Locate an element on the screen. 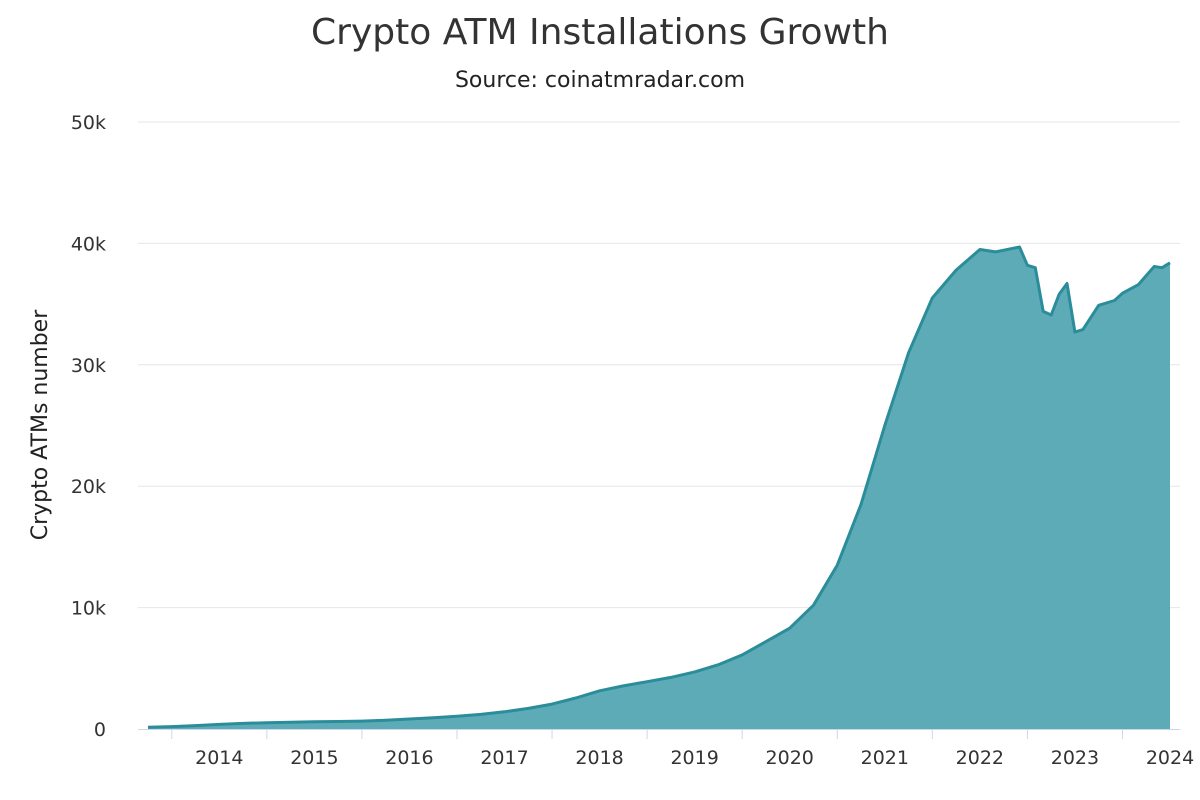 This screenshot has height=800, width=1200. x-tick-label: 2021 is located at coordinates (885, 758).